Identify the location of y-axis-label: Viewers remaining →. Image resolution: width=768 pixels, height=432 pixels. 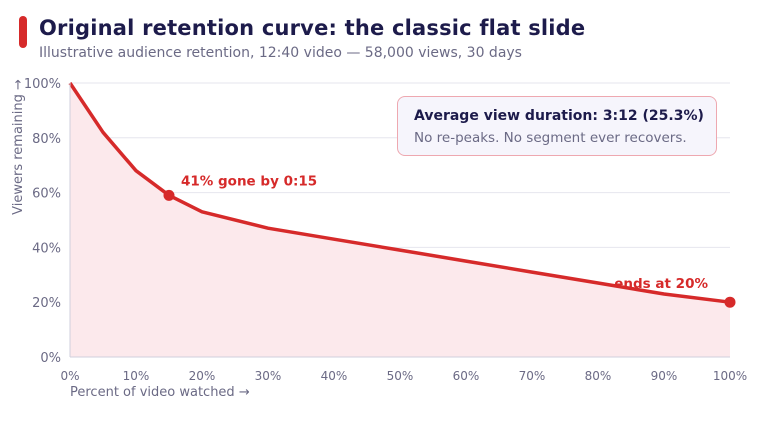
(18, 147).